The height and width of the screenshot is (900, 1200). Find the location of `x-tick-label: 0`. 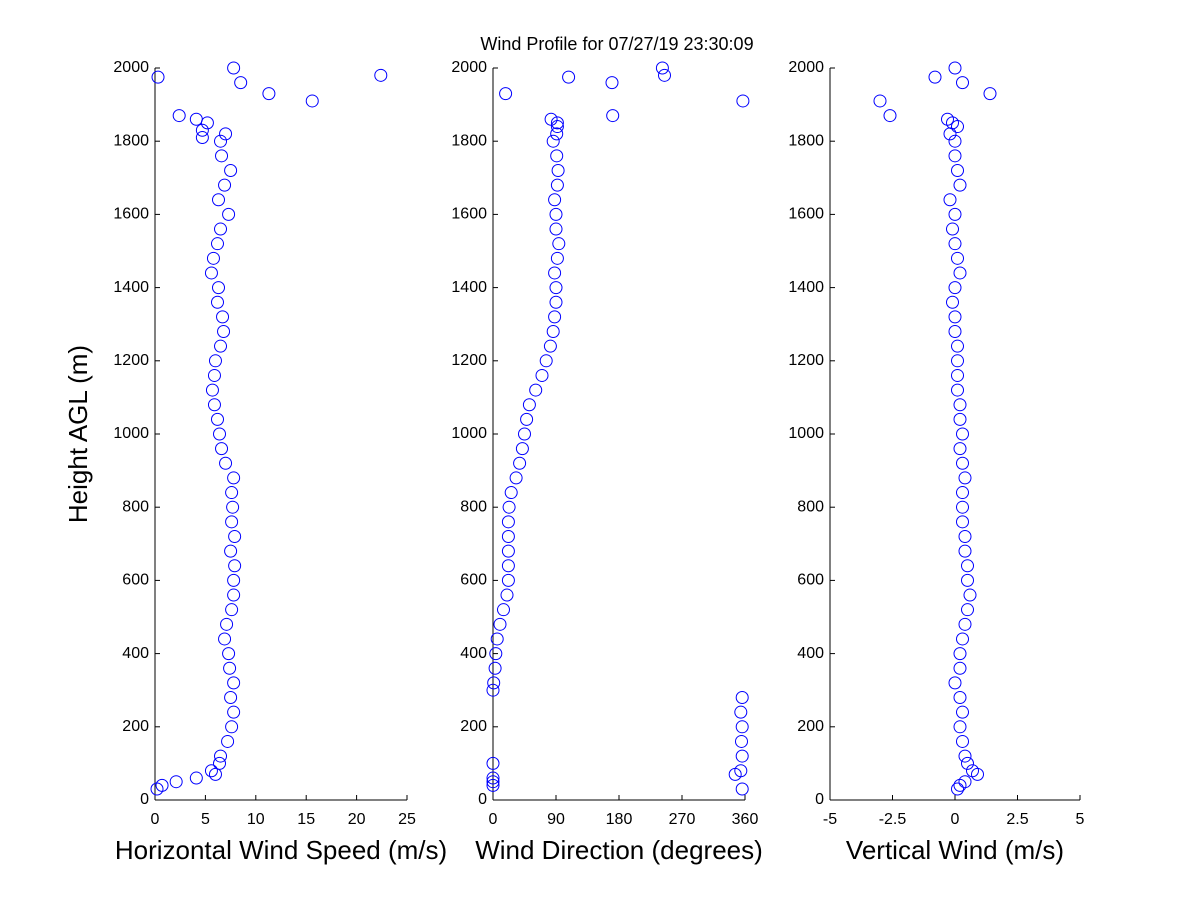

x-tick-label: 0 is located at coordinates (155, 819).